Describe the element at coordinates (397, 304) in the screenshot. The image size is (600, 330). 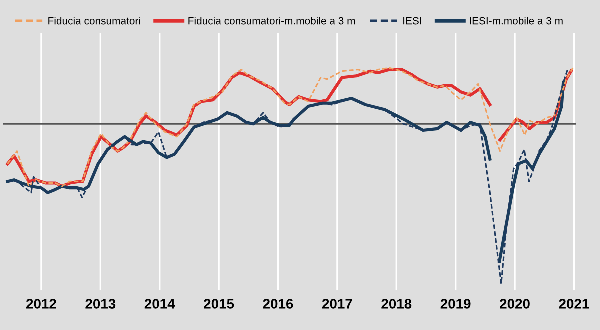
I see `x-tick-label: 2018` at that location.